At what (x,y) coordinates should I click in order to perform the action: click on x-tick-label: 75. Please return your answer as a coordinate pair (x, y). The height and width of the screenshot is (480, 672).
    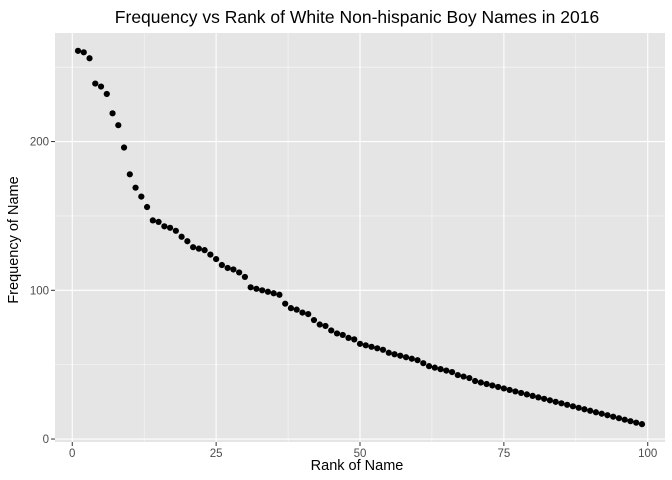
    Looking at the image, I should click on (503, 454).